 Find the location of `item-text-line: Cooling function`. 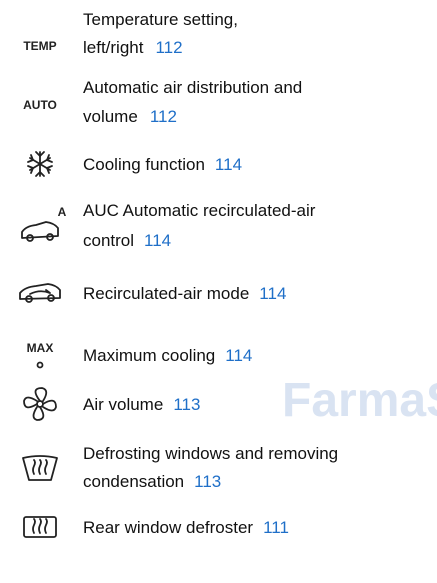

item-text-line: Cooling function is located at coordinates (144, 164).